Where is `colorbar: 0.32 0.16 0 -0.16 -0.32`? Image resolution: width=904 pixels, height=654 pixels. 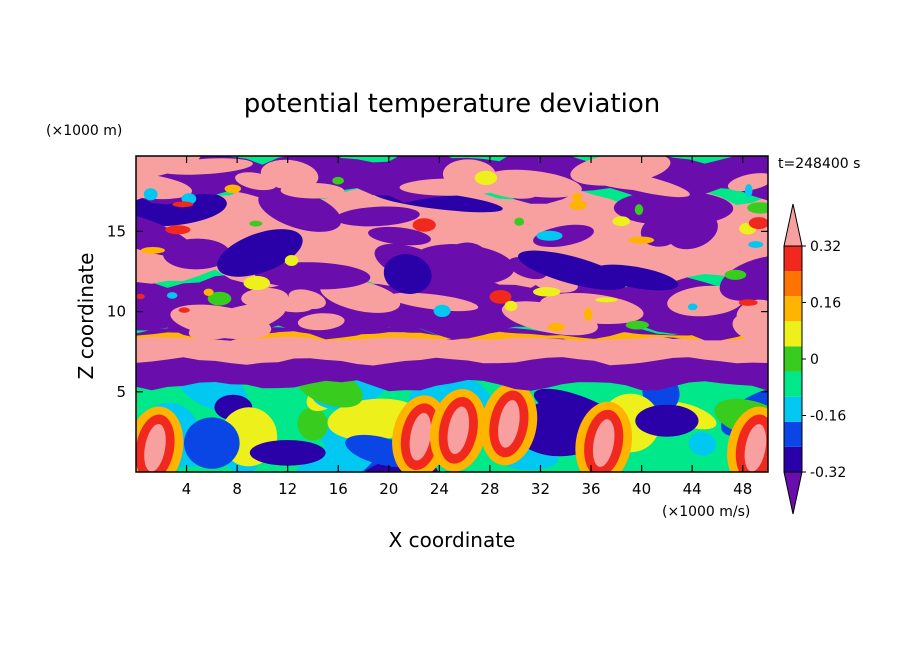 colorbar: 0.32 0.16 0 -0.16 -0.32 is located at coordinates (814, 359).